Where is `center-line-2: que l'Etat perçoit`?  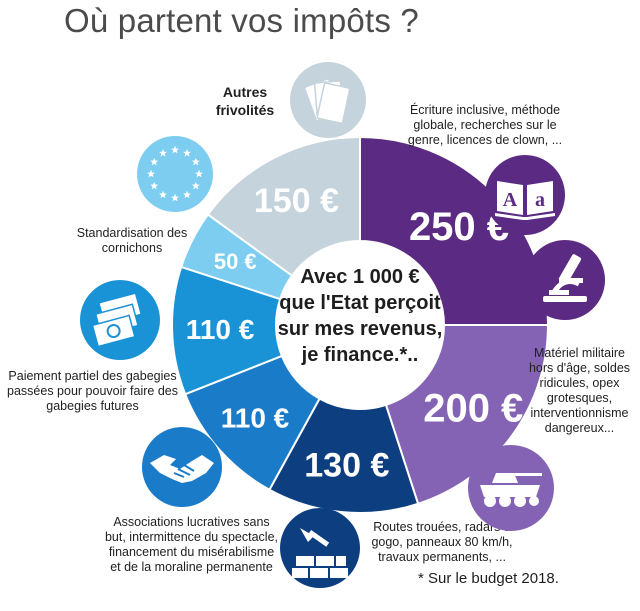 center-line-2: que l'Etat perçoit is located at coordinates (360, 303).